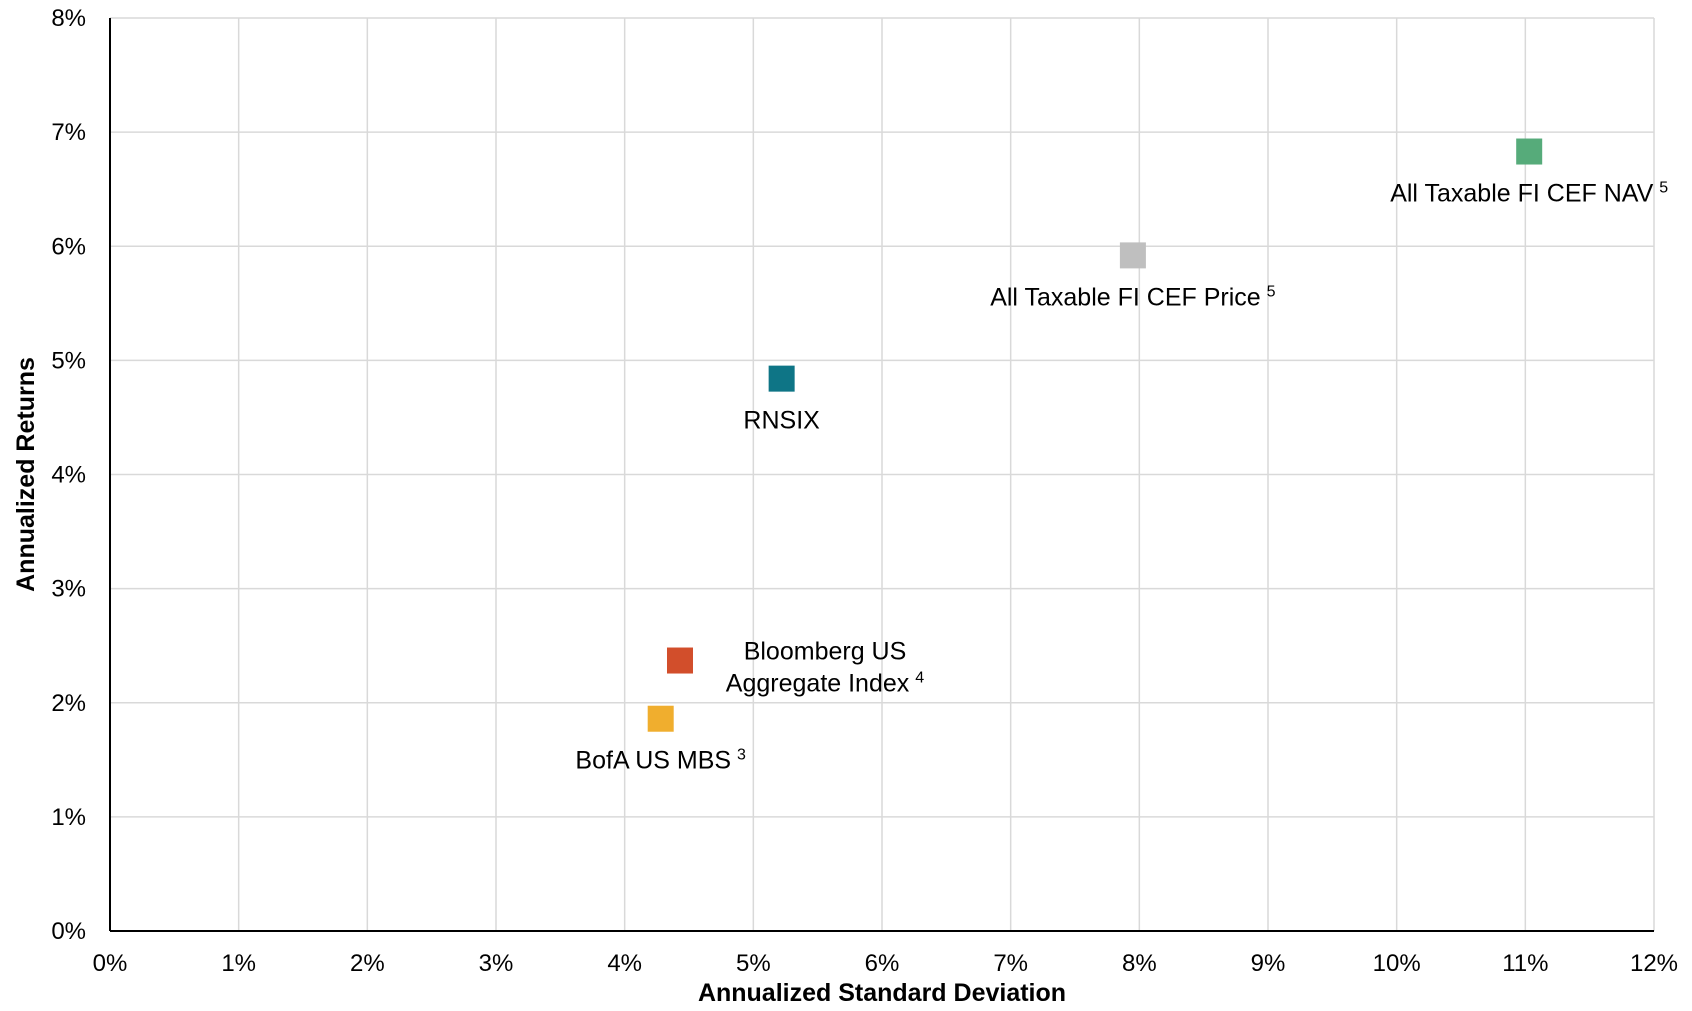 The image size is (1692, 1011). I want to click on data-point-label: All Taxable FI CEF Price 5, so click(1132, 297).